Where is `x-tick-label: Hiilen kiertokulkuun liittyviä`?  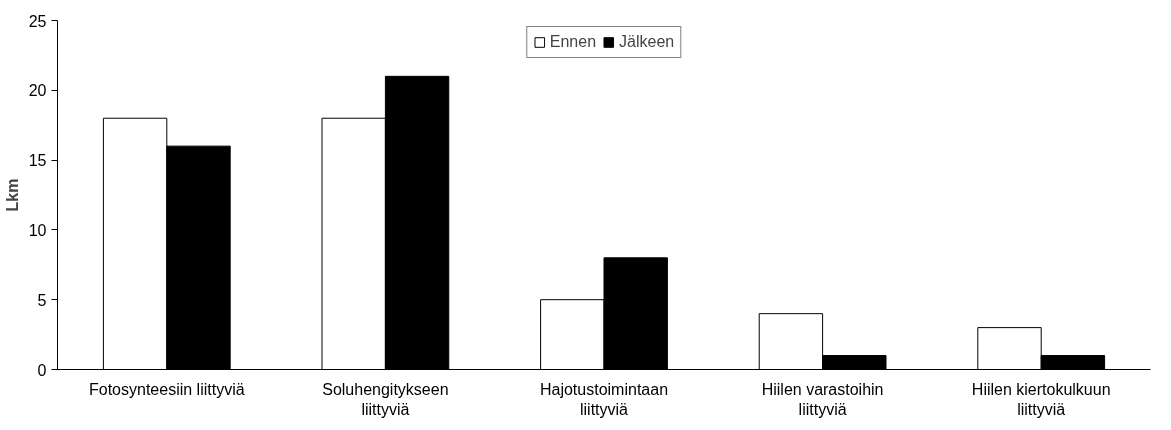
x-tick-label: Hiilen kiertokulkuun liittyviä is located at coordinates (1041, 399).